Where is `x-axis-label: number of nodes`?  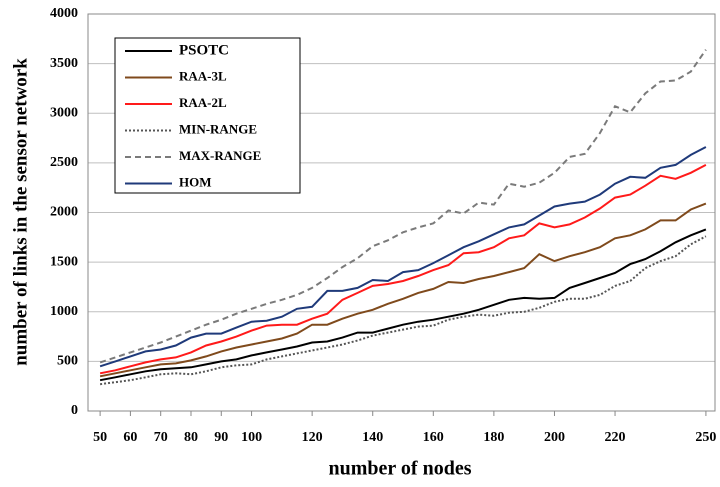
x-axis-label: number of nodes is located at coordinates (400, 469).